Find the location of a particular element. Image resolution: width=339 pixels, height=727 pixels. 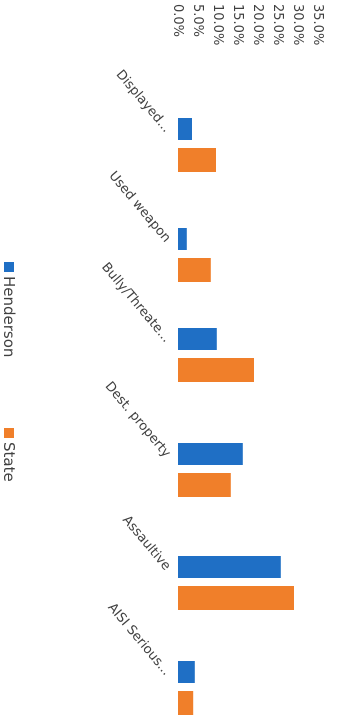

legend-label: Henderson is located at coordinates (9, 316).